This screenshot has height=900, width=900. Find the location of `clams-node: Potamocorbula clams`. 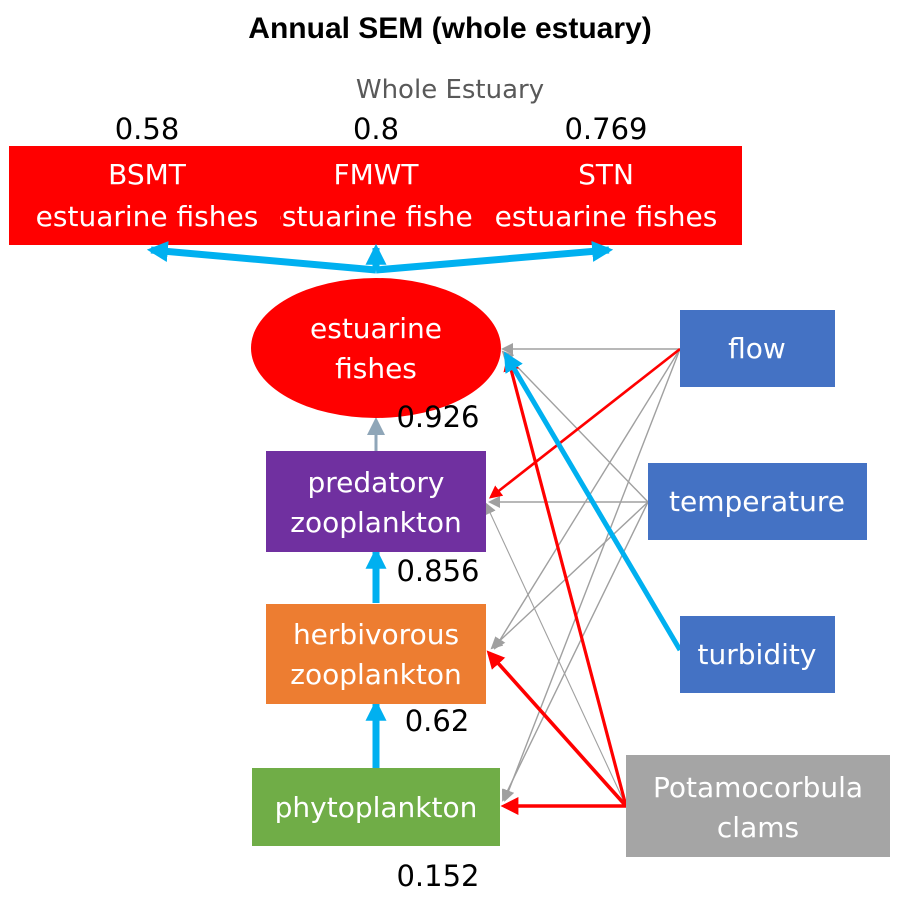

clams-node: Potamocorbula clams is located at coordinates (758, 806).